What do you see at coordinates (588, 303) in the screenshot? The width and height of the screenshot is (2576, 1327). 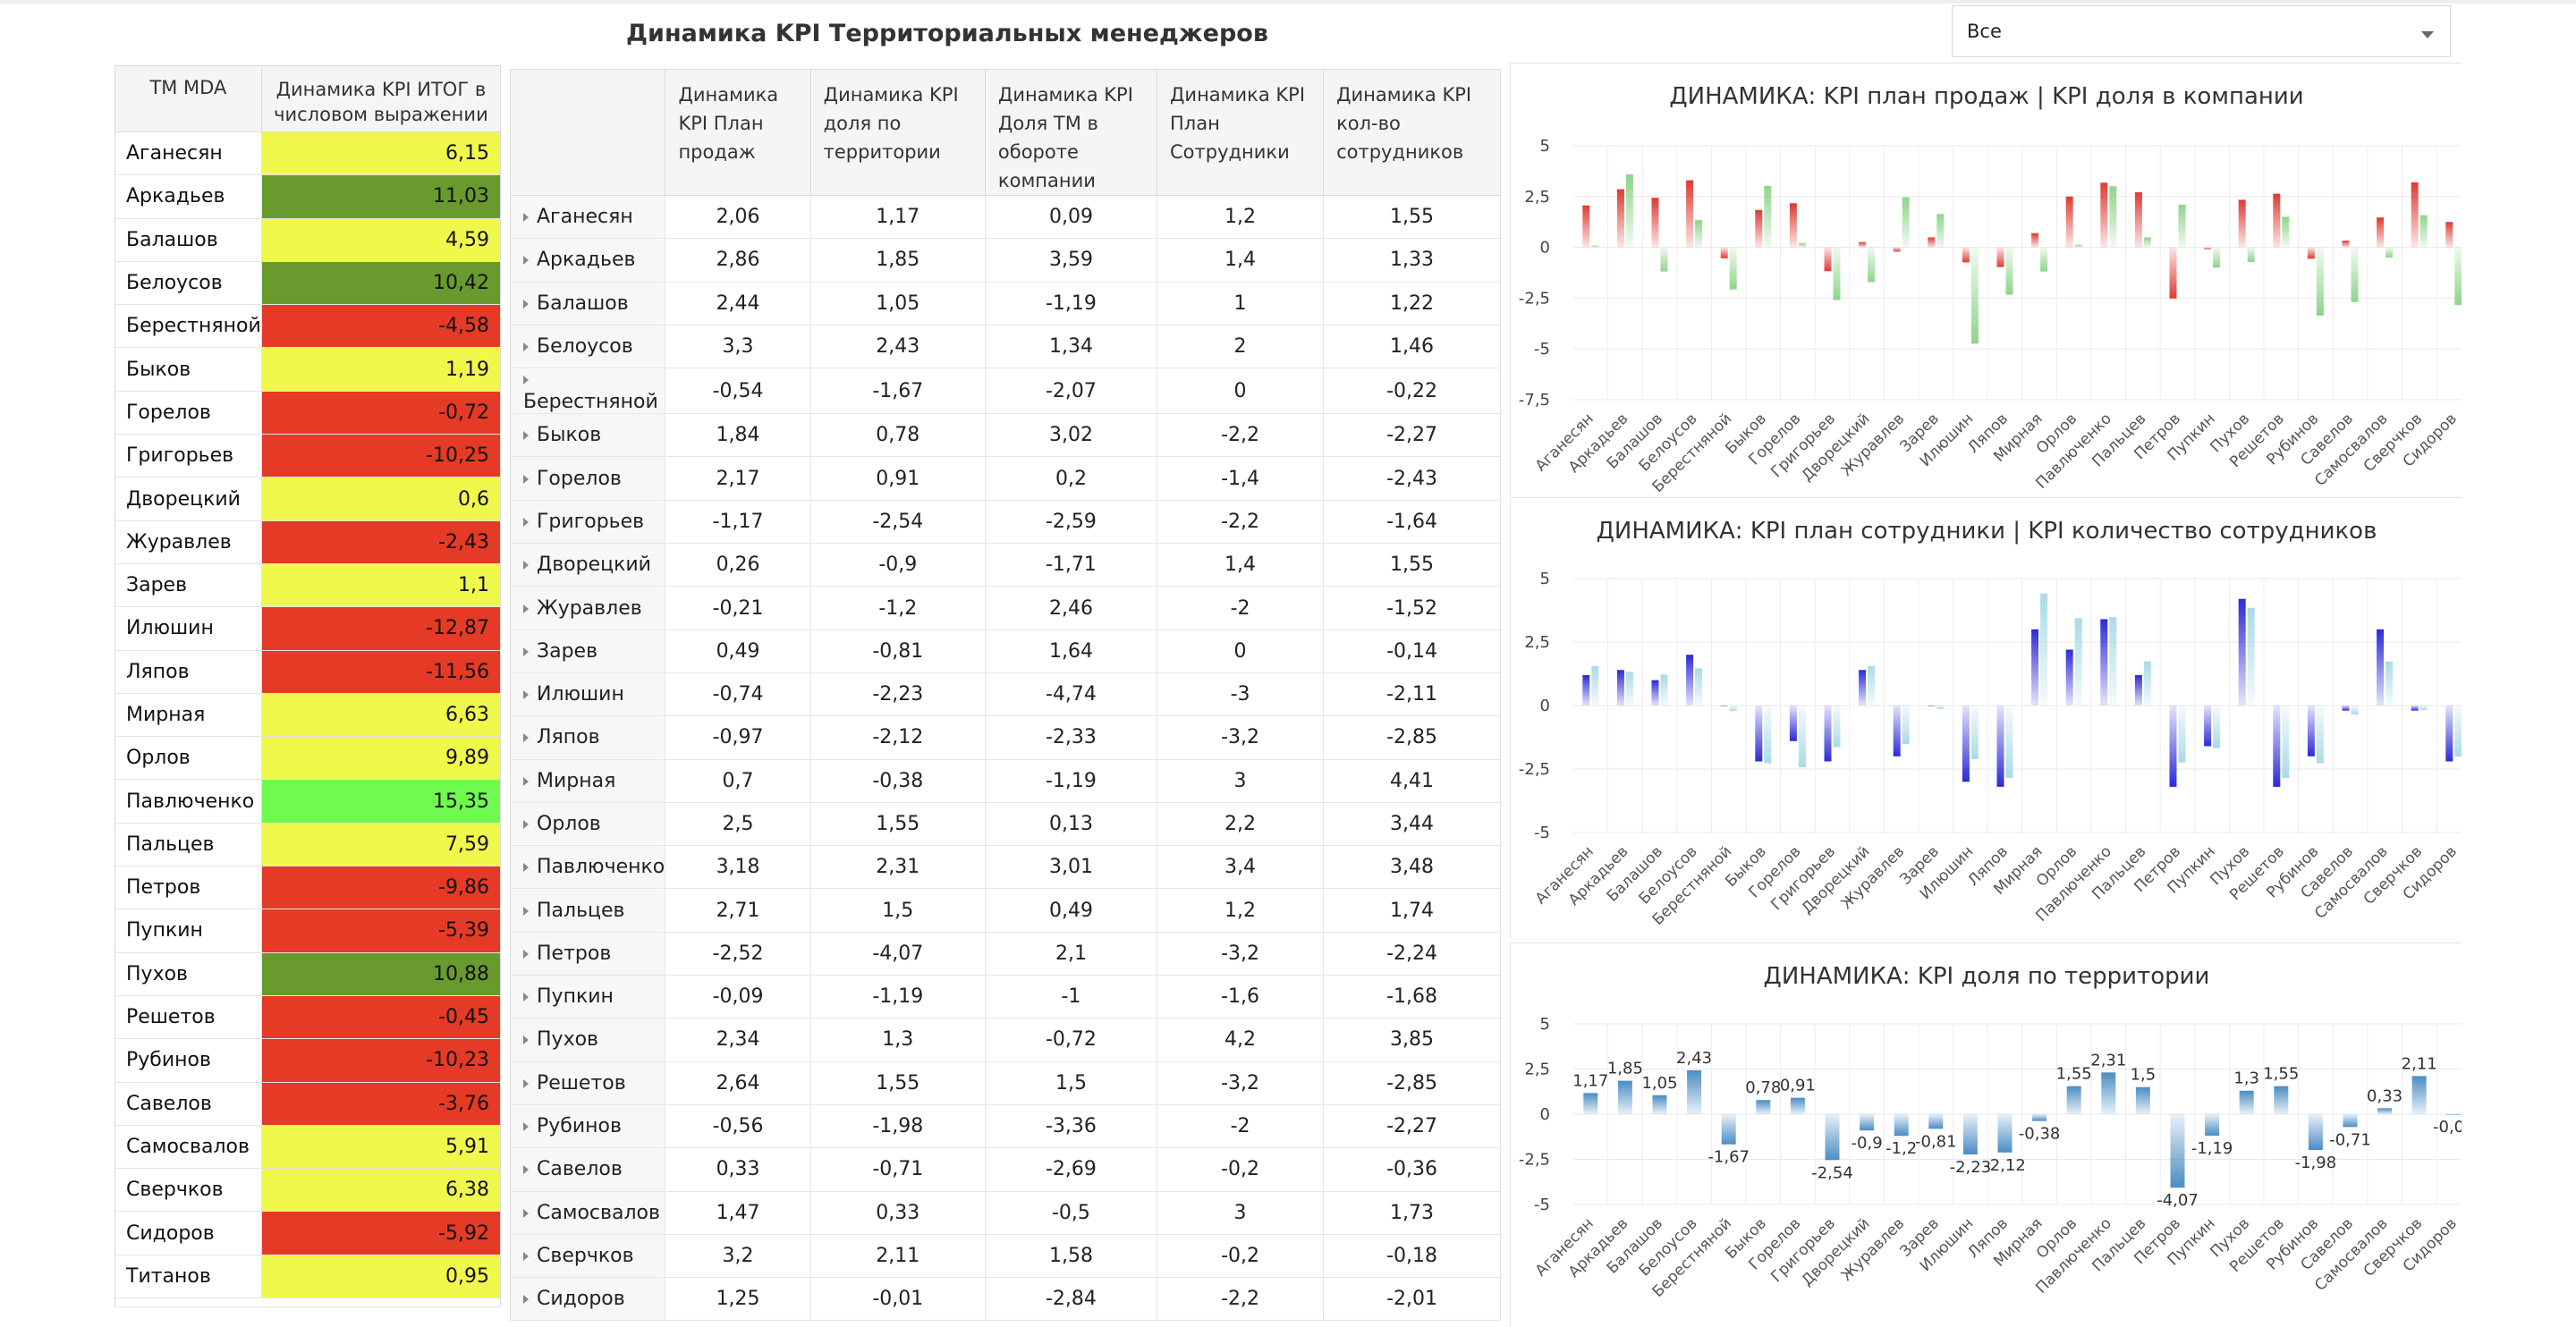 I see `row-name-cell: Балашов` at bounding box center [588, 303].